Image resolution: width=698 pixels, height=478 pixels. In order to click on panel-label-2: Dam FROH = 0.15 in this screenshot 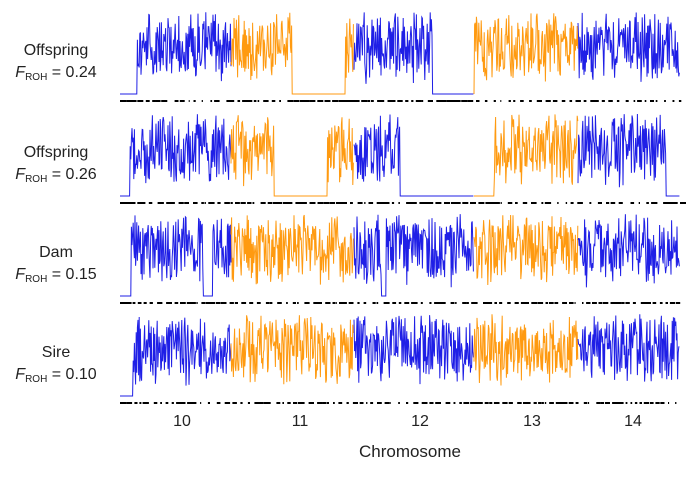, I will do `click(56, 266)`.